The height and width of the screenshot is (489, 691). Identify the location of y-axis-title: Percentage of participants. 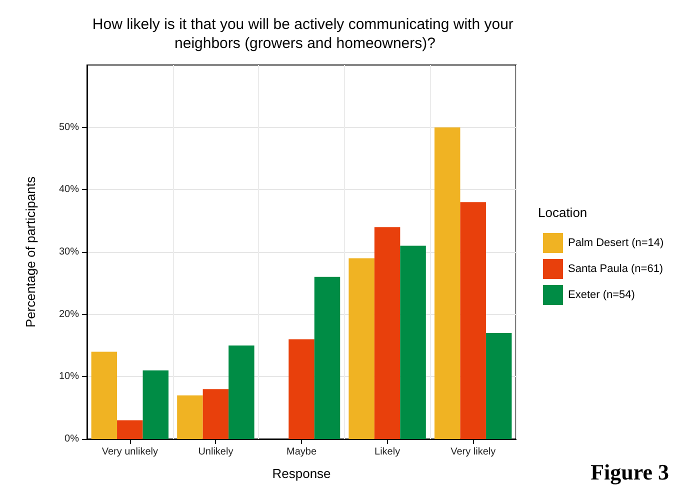
(30, 252).